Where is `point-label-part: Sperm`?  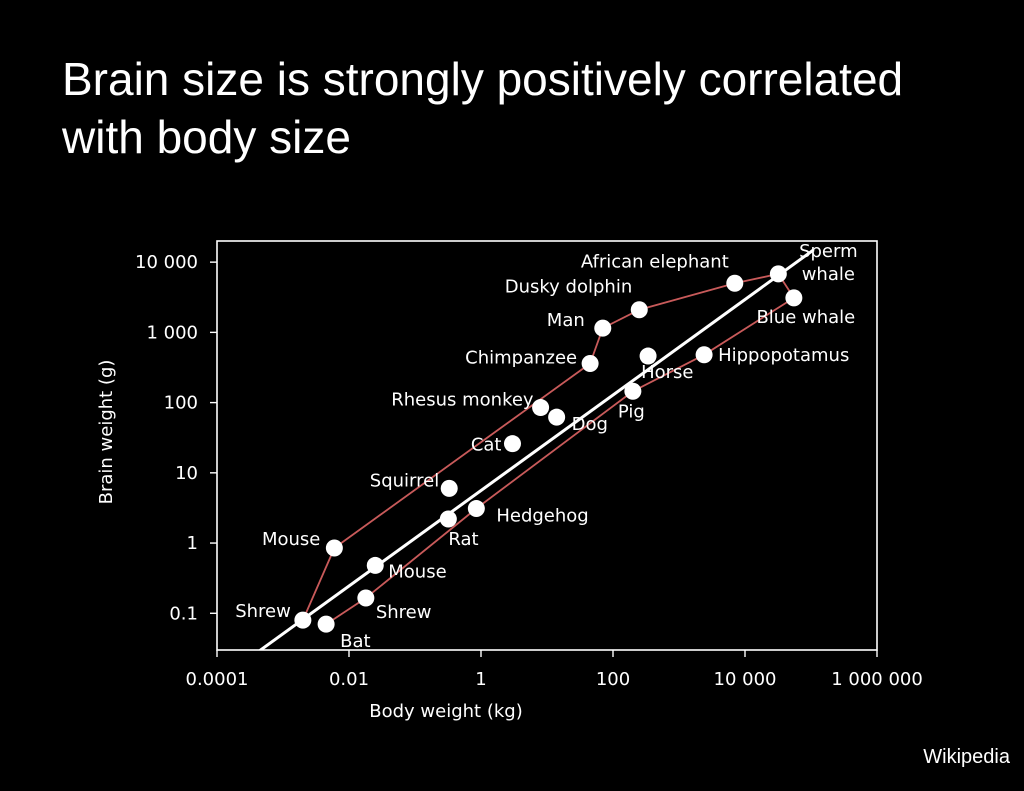
point-label-part: Sperm is located at coordinates (828, 251).